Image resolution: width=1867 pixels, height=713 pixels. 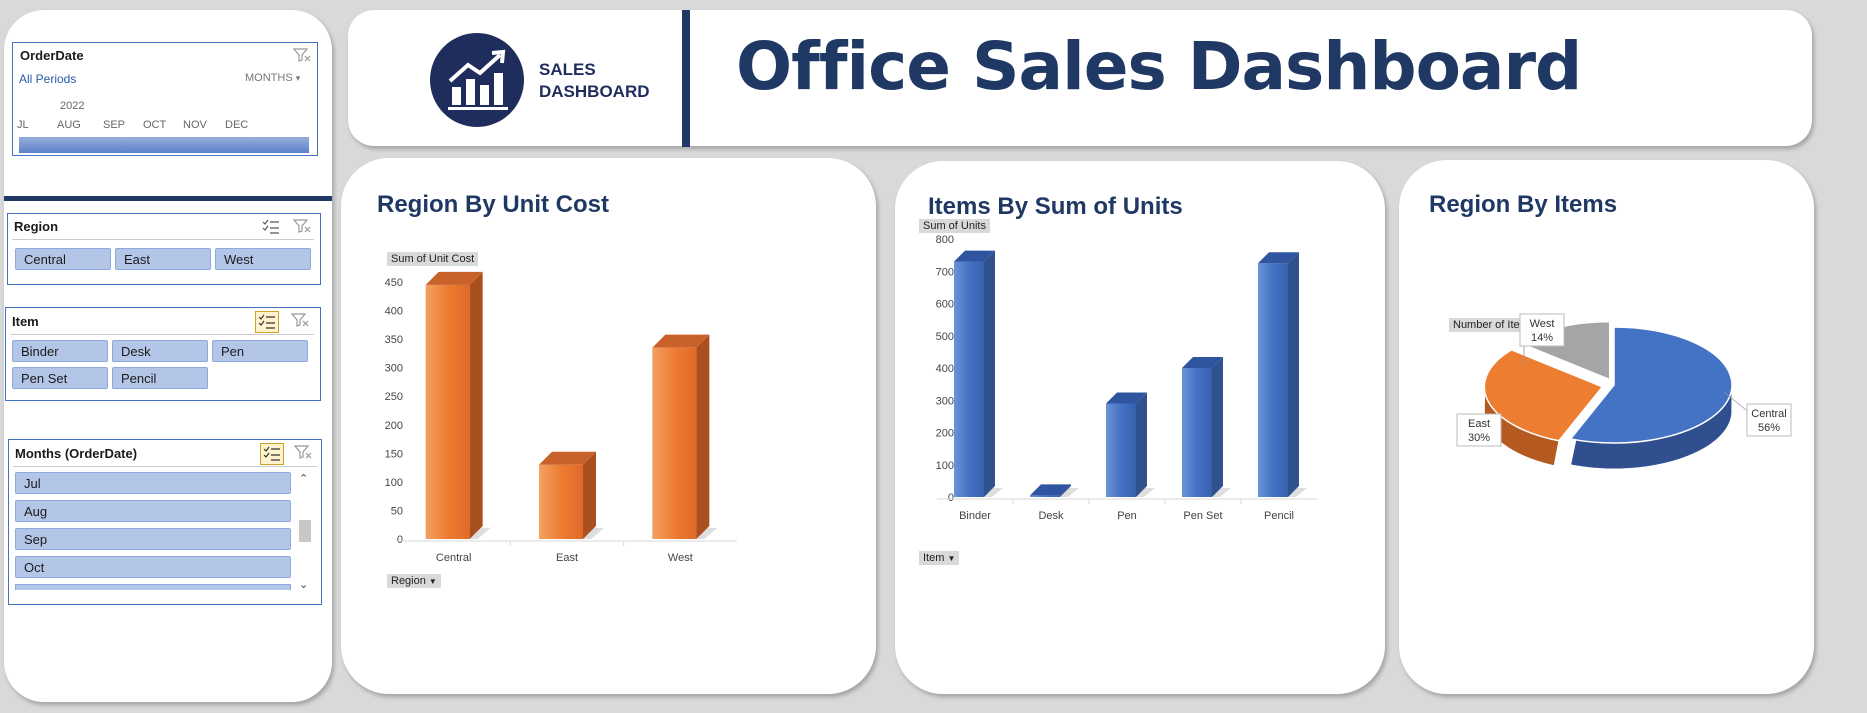 What do you see at coordinates (1543, 395) in the screenshot?
I see `pie-slice-east` at bounding box center [1543, 395].